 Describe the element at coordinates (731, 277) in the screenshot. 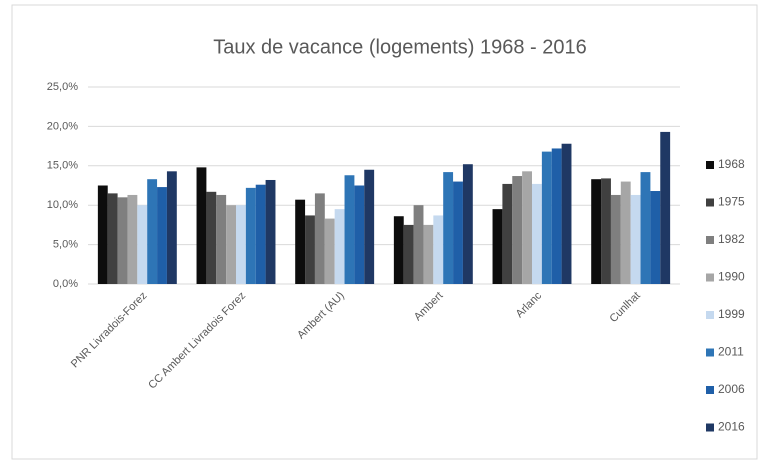

I see `legend-label: 1990` at that location.